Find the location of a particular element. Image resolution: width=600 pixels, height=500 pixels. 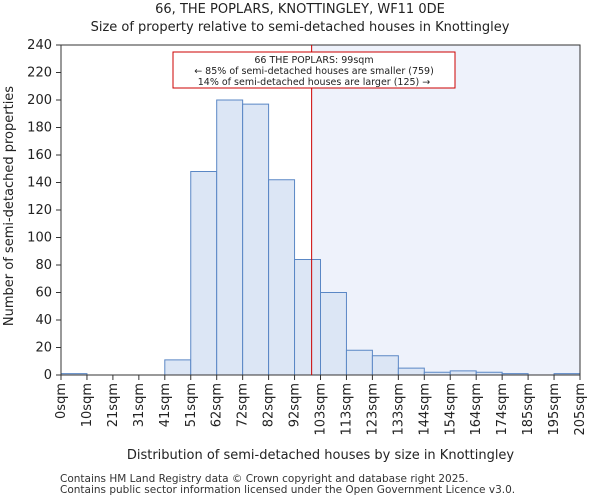

x-tick-label: 0sqm is located at coordinates (61, 401).